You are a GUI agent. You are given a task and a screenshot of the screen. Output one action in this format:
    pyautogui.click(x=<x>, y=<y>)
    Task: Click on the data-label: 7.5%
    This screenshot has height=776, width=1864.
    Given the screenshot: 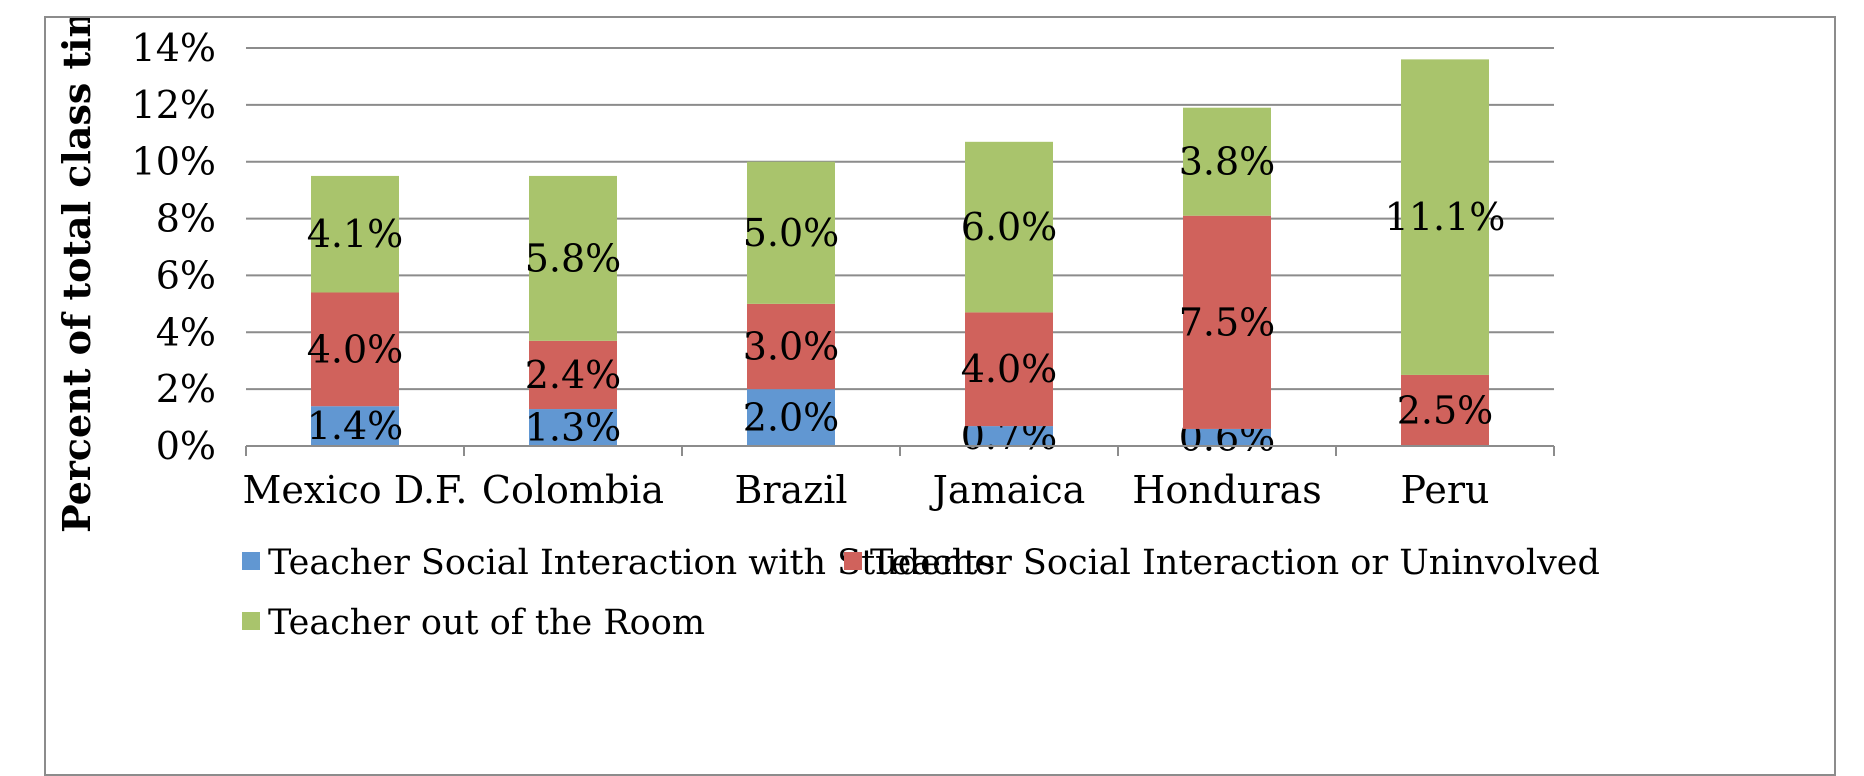 What is the action you would take?
    pyautogui.click(x=1227, y=322)
    